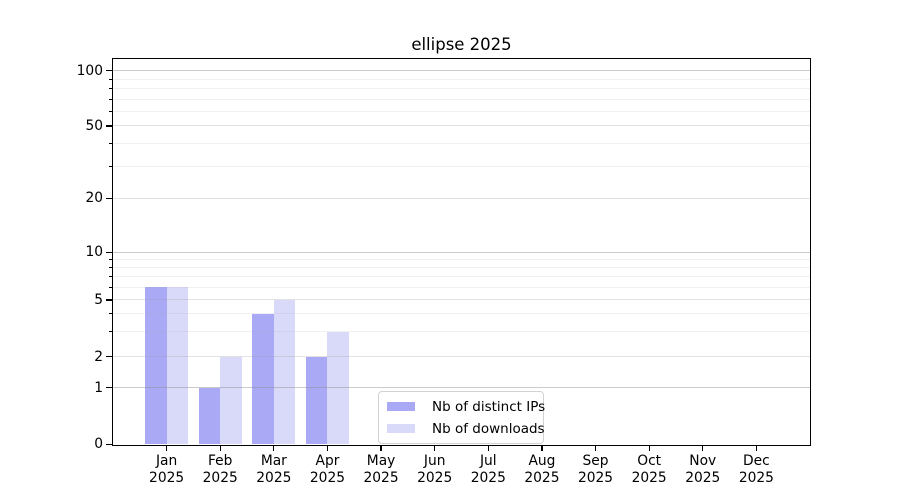  Describe the element at coordinates (166, 461) in the screenshot. I see `x-label-month: Jan` at that location.